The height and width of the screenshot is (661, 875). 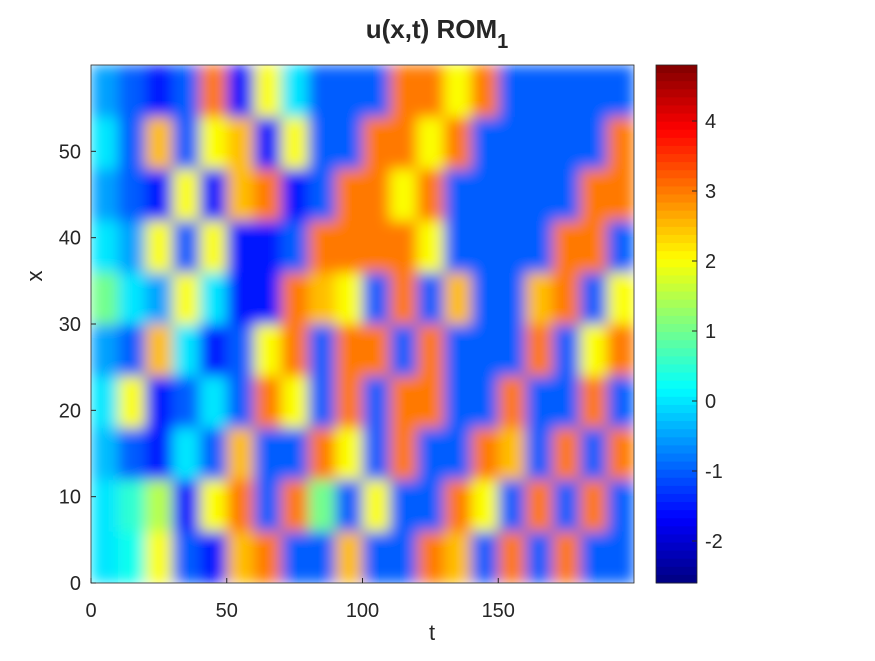 I want to click on colorbar-tick-label: 3, so click(x=710, y=192).